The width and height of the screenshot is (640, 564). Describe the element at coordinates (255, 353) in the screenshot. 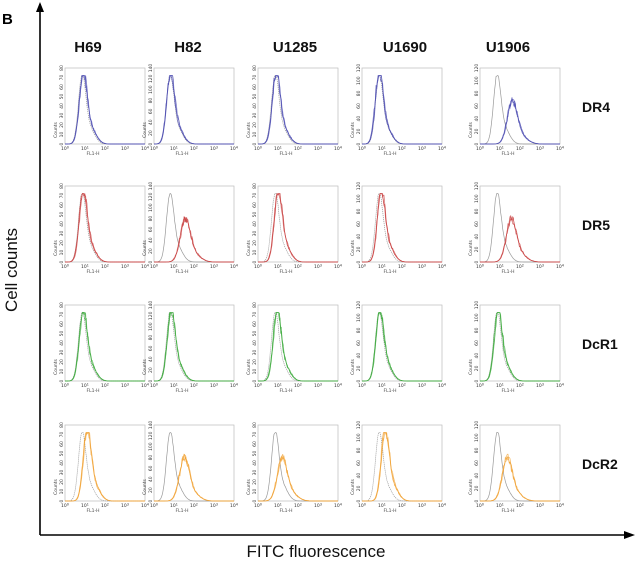

I see `y-tick-label: 30` at that location.